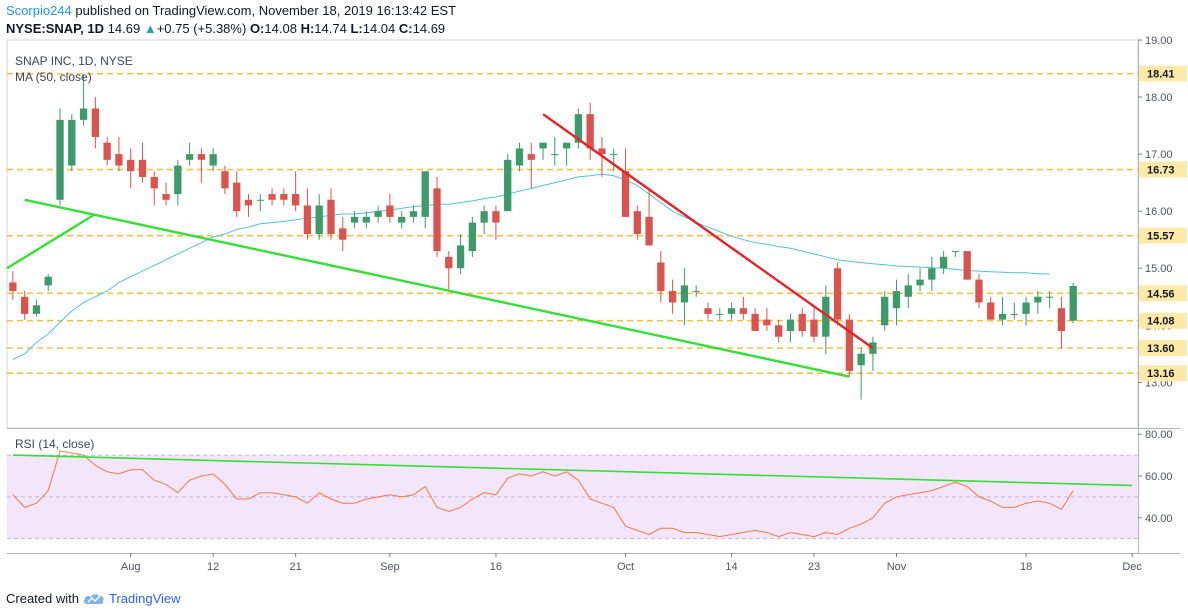 This screenshot has height=616, width=1188. What do you see at coordinates (1159, 212) in the screenshot?
I see `price-tick-label: 16.00` at bounding box center [1159, 212].